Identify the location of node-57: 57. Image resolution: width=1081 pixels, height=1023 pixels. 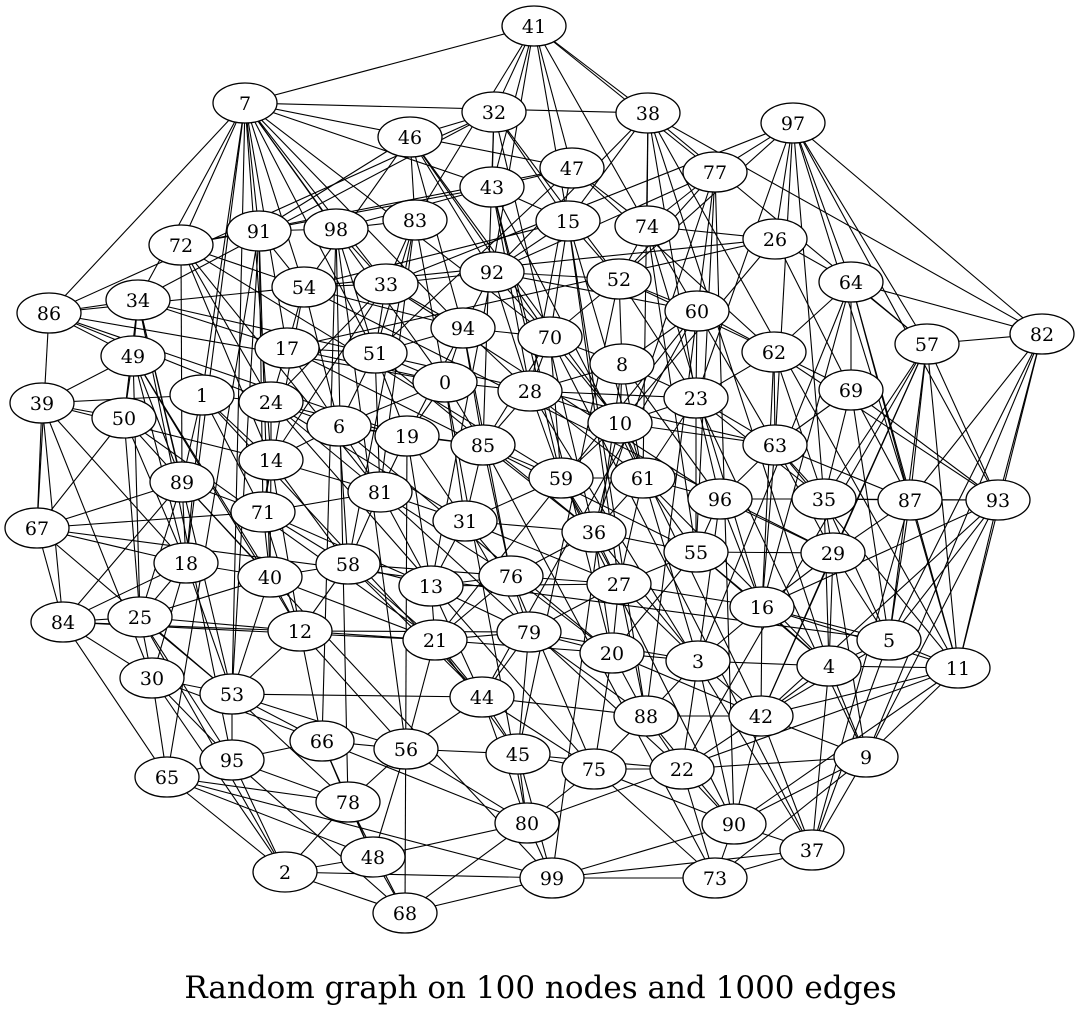
(927, 344).